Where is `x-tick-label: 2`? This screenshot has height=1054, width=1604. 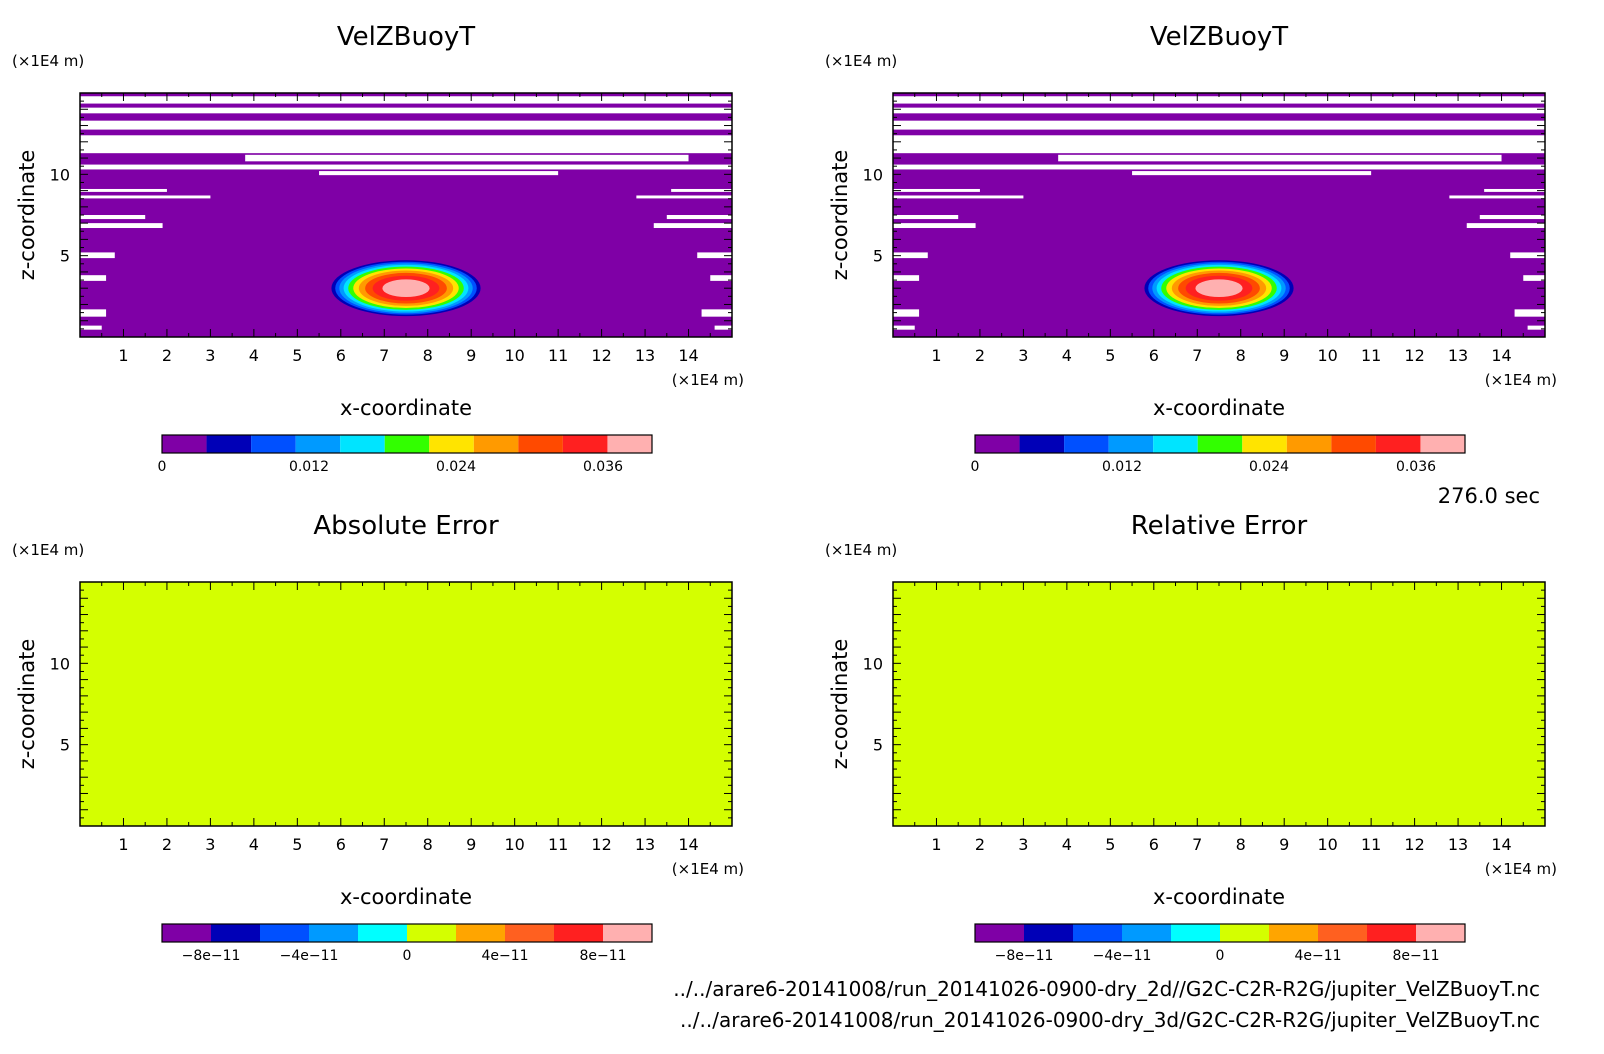 x-tick-label: 2 is located at coordinates (980, 844).